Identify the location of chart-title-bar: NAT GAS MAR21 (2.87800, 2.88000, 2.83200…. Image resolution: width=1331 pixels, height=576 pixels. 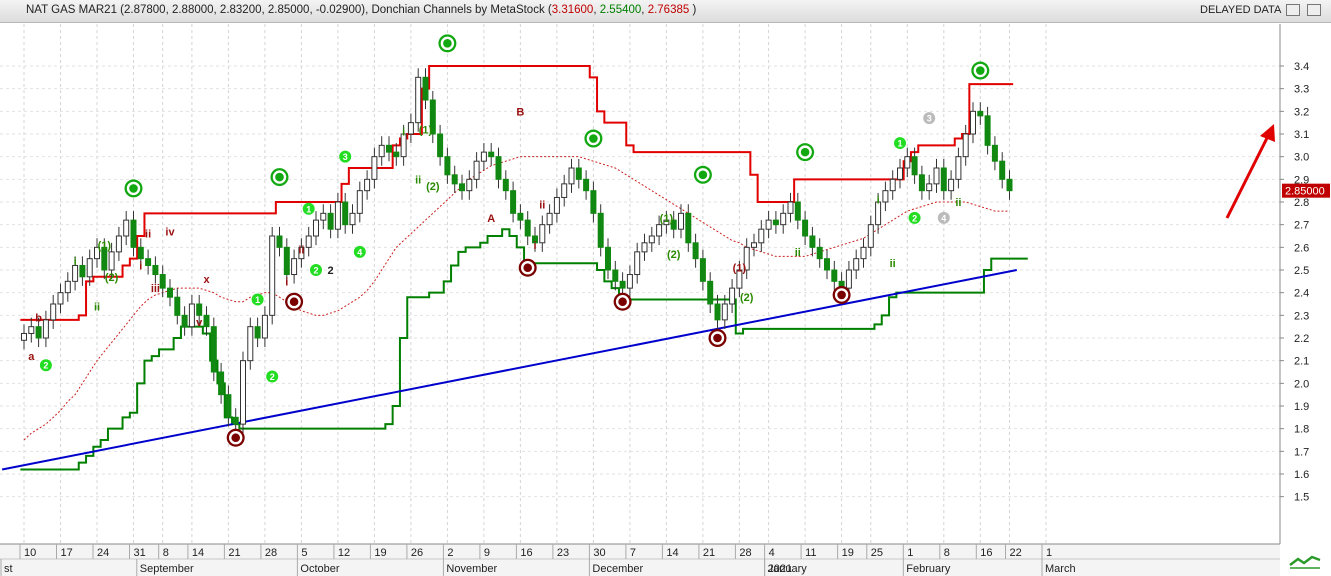
(665, 11).